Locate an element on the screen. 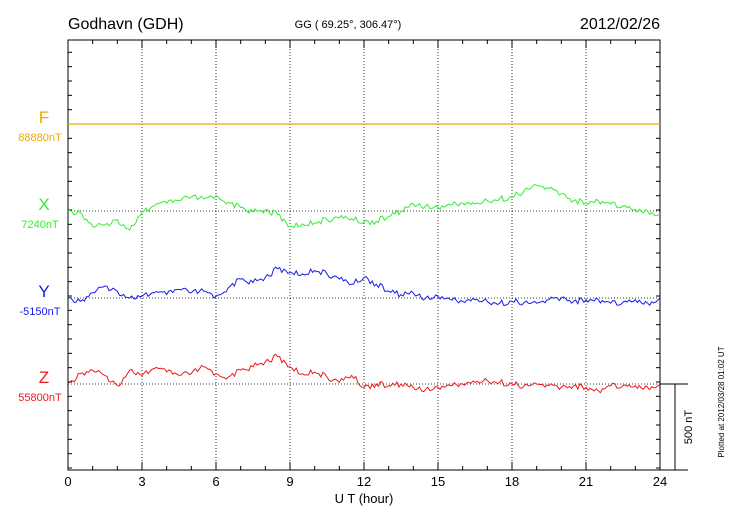  scale-bar-label: 500 nT is located at coordinates (689, 427).